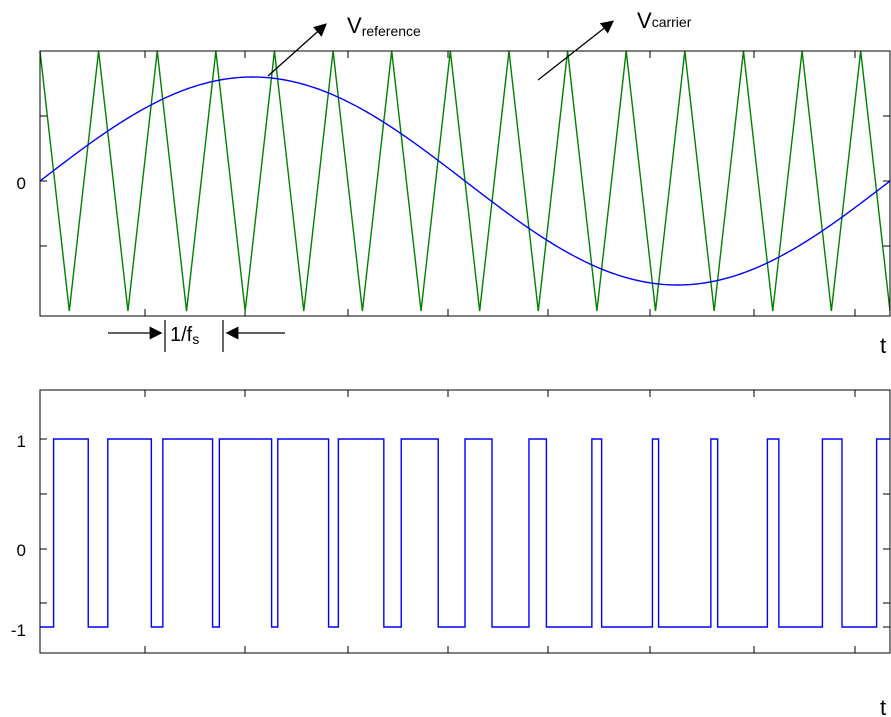 Image resolution: width=891 pixels, height=717 pixels. I want to click on vreference-arrow, so click(297, 50).